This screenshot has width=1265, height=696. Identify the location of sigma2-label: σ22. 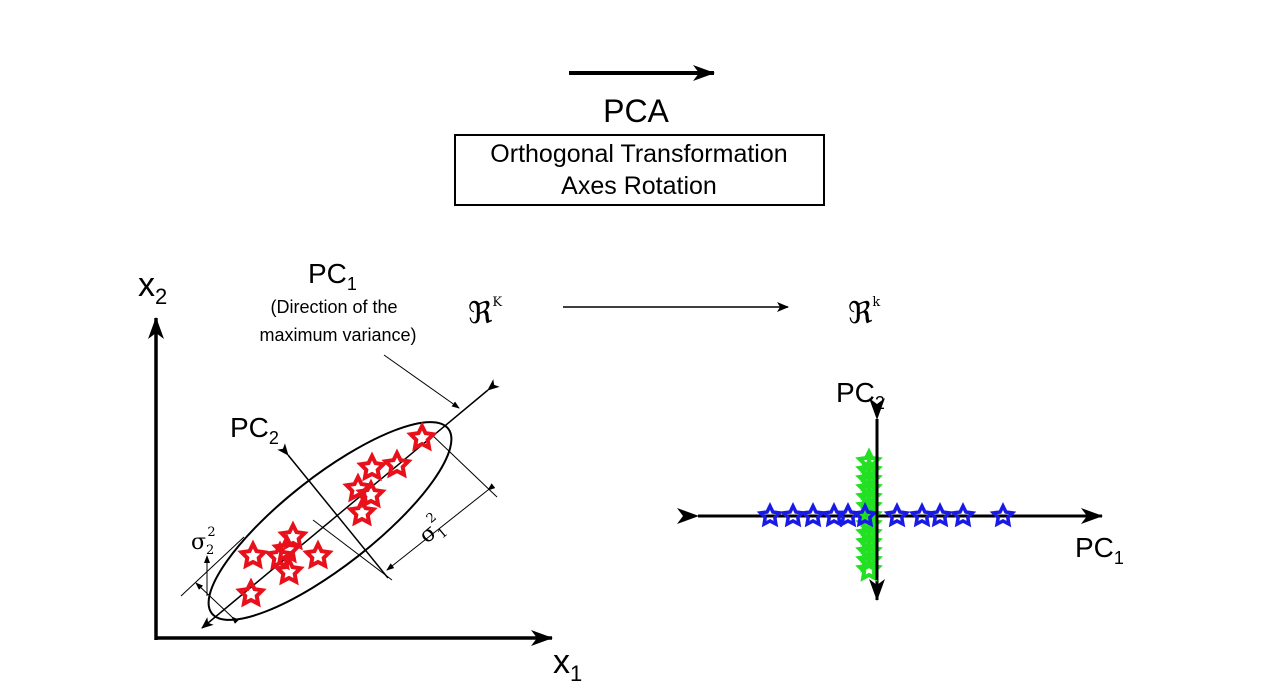
(203, 541).